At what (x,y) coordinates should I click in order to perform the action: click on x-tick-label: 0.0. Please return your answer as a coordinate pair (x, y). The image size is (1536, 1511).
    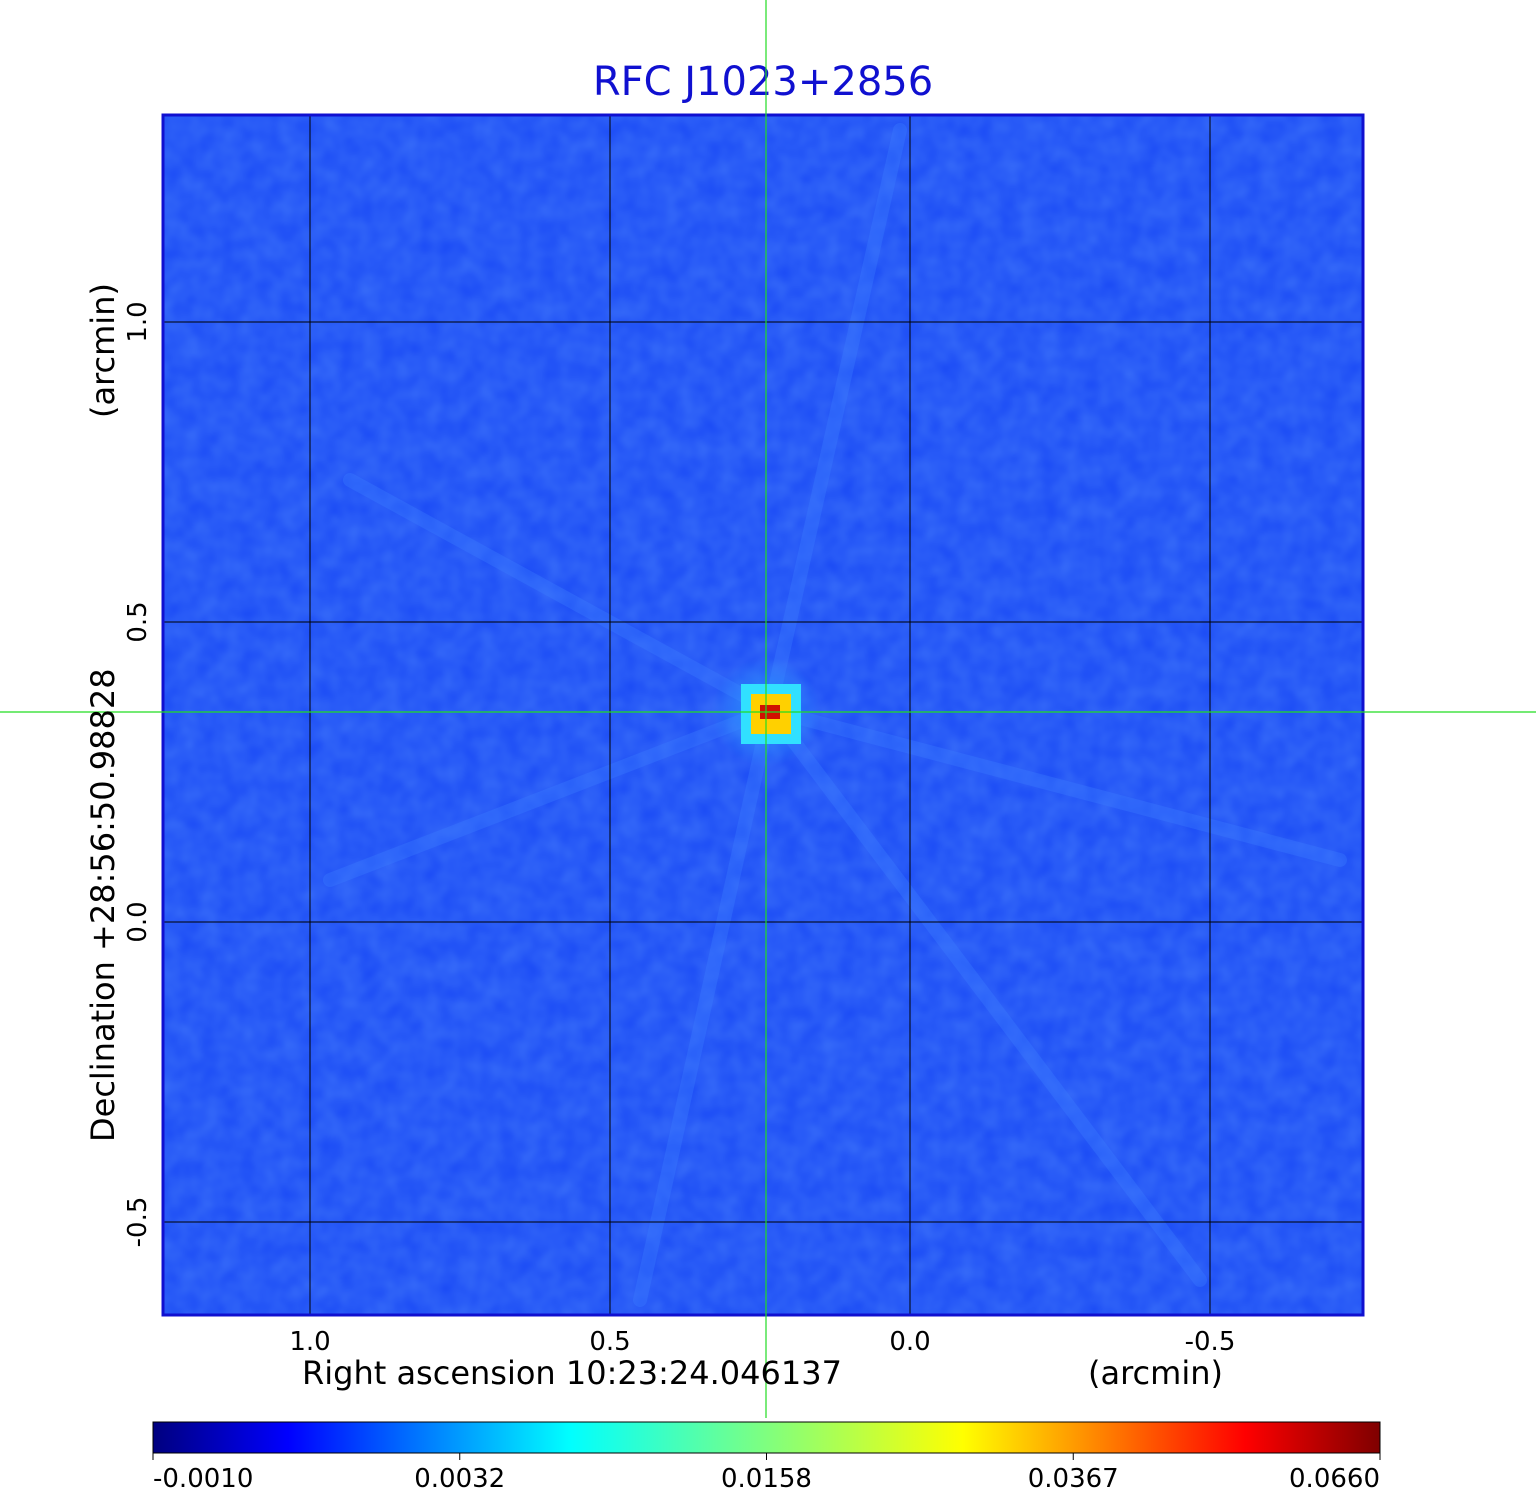
    Looking at the image, I should click on (909, 1342).